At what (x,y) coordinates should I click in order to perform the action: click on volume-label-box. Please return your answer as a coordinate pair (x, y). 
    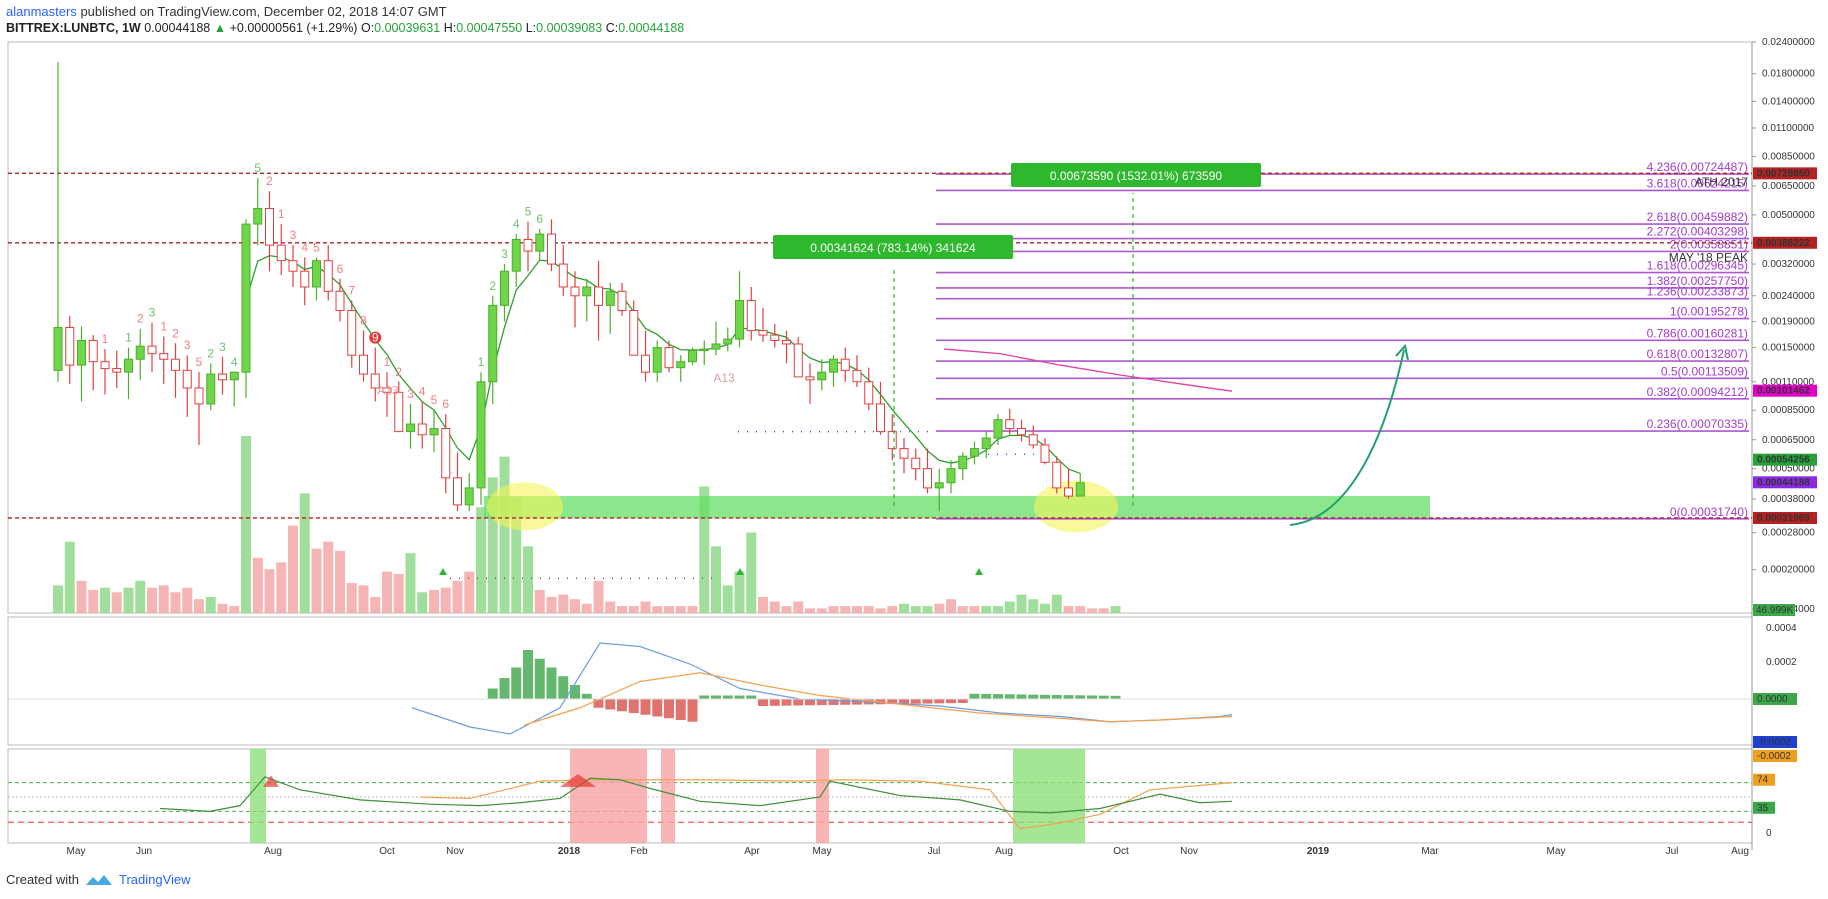
    Looking at the image, I should click on (1774, 610).